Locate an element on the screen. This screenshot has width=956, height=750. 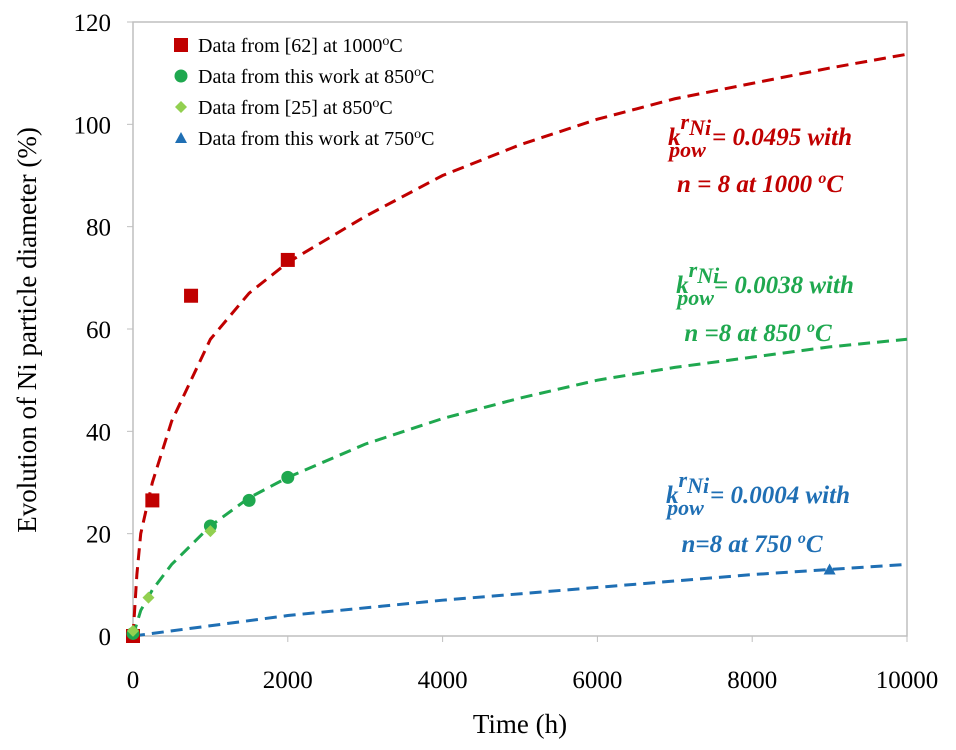
annotation-line2: n=8 at 750 oC is located at coordinates (751, 544).